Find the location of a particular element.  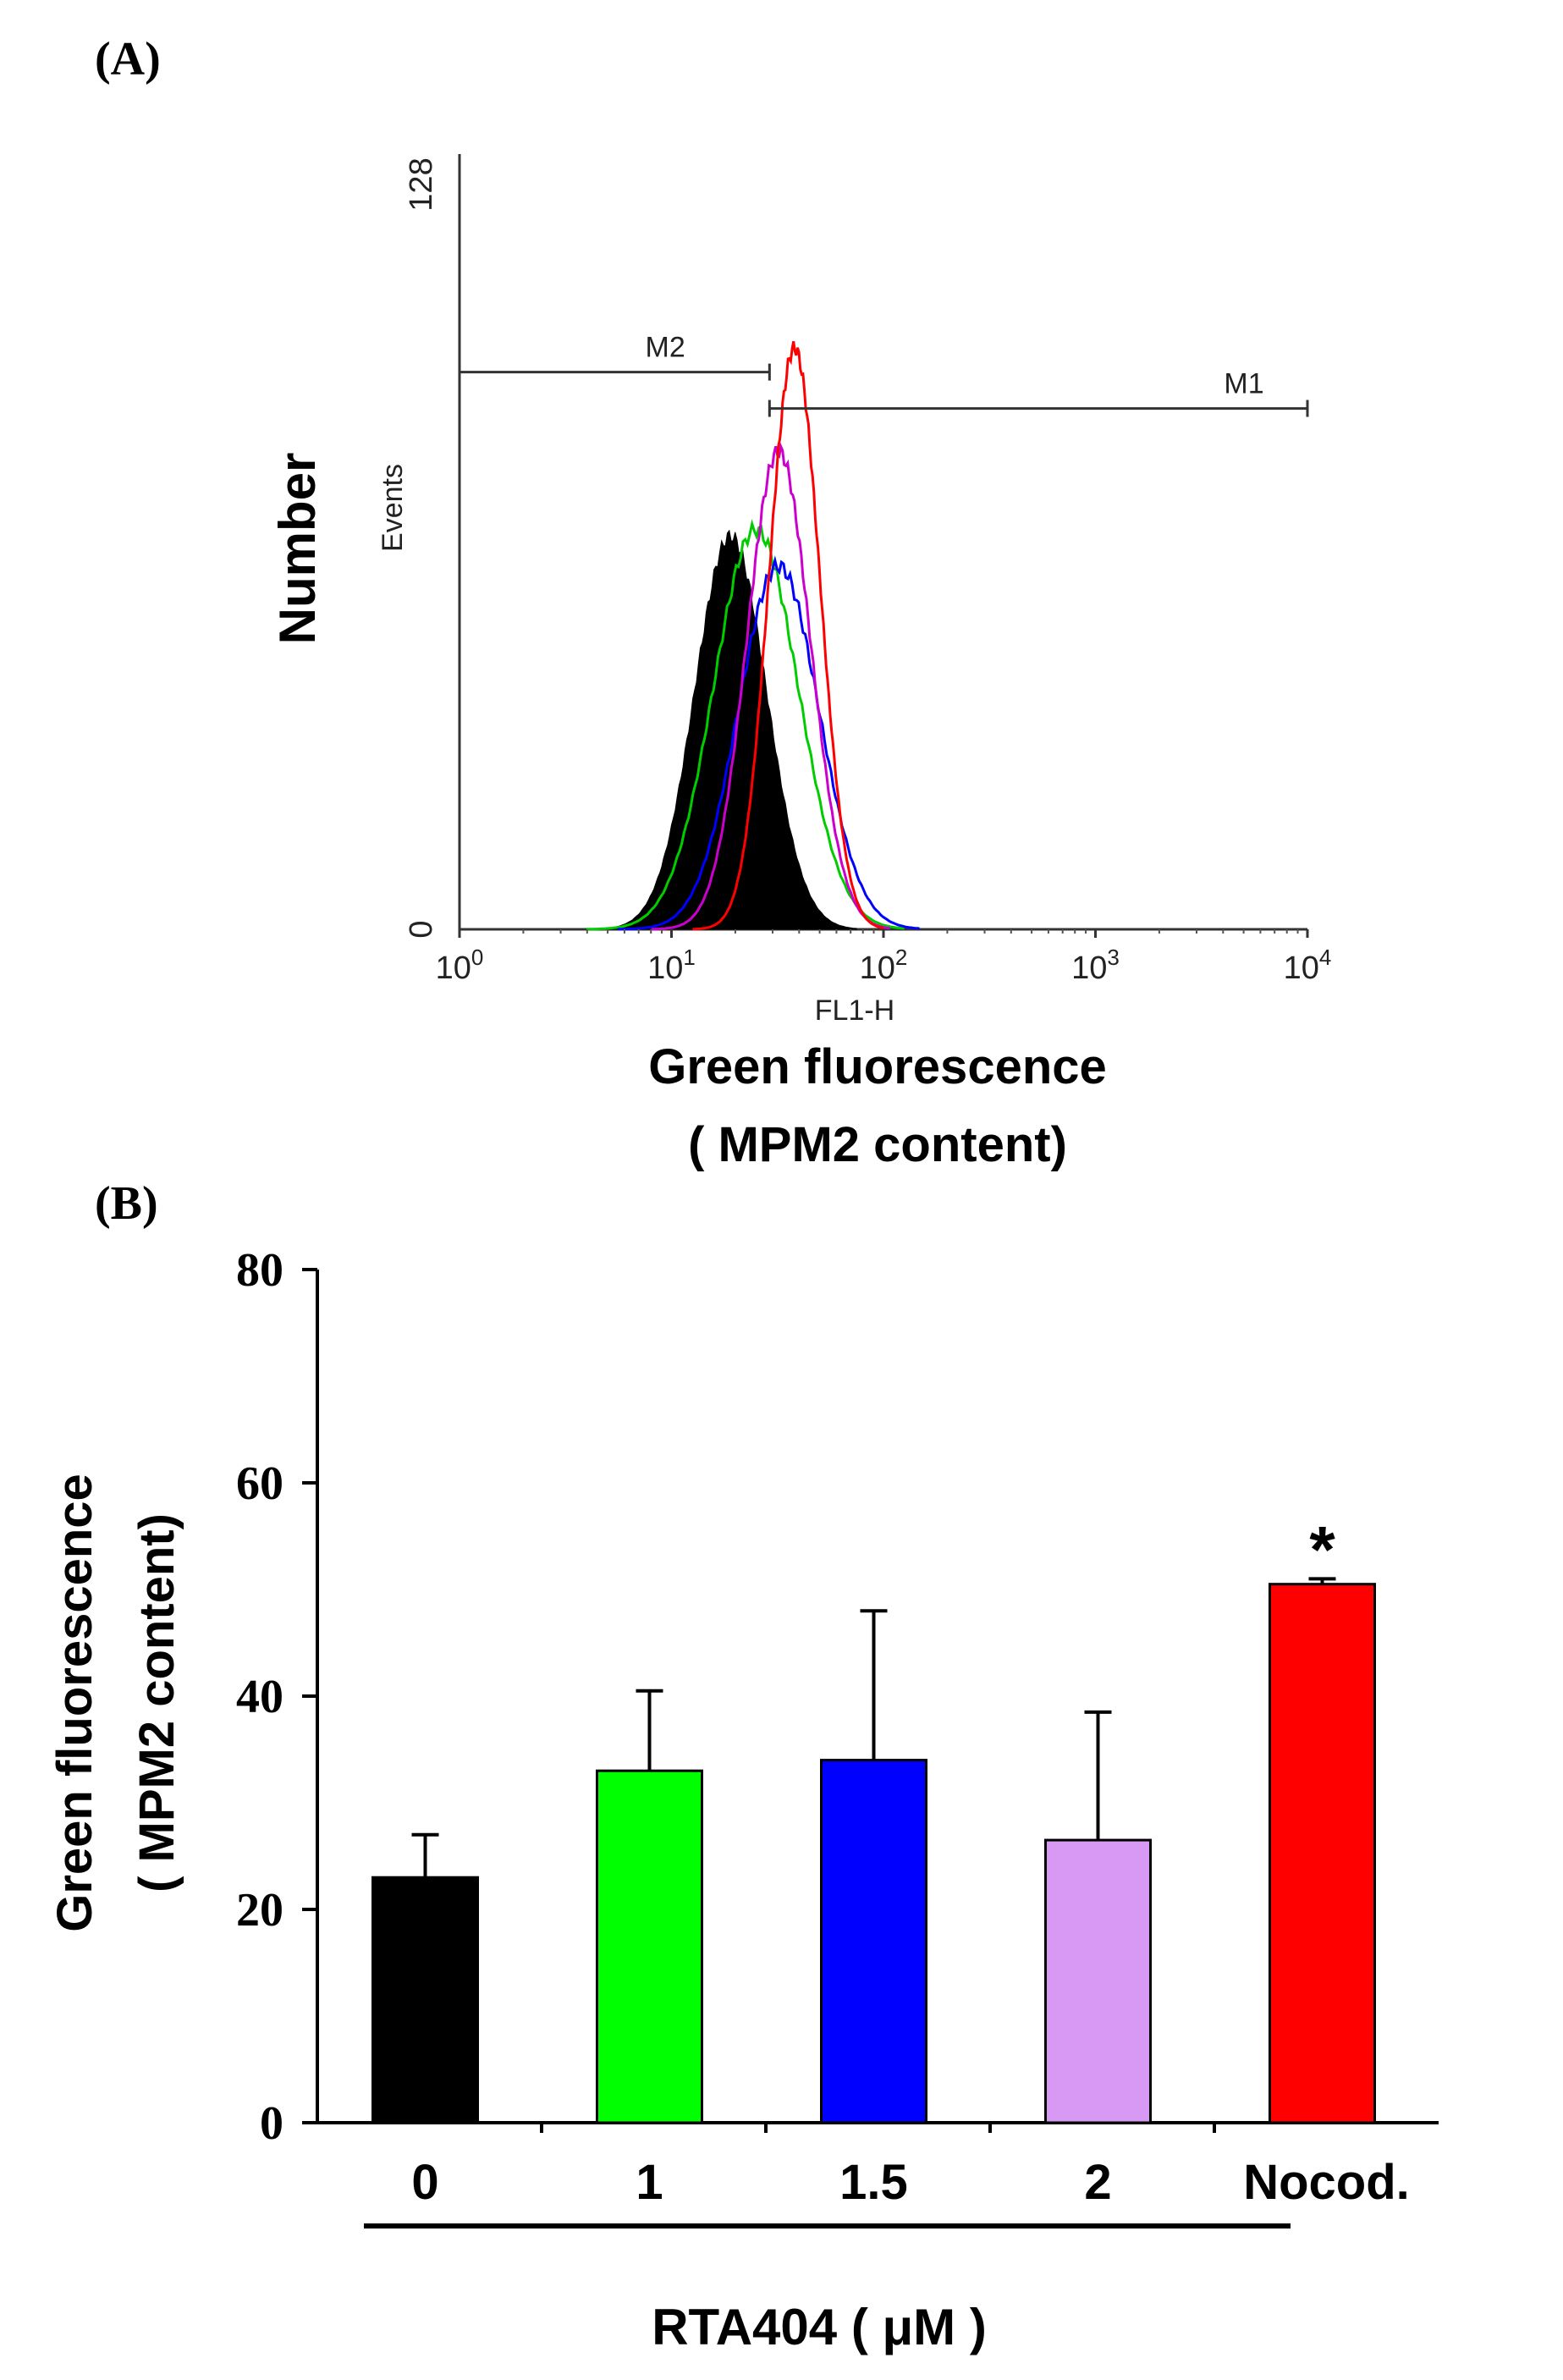

cyt-ylabel-outer: Number is located at coordinates (297, 549).